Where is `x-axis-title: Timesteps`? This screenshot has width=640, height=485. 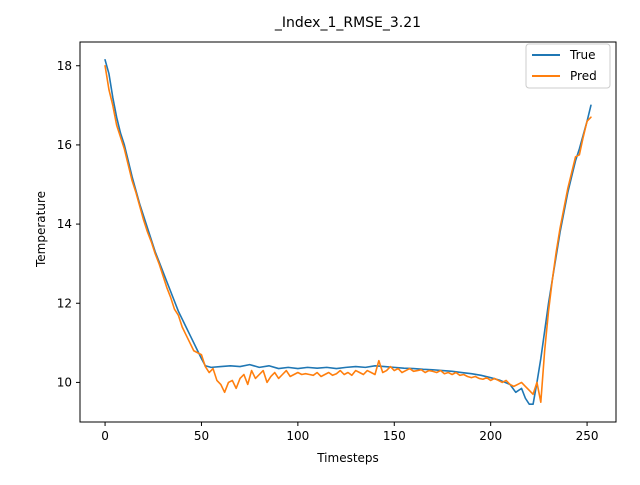
x-axis-title: Timesteps is located at coordinates (347, 458).